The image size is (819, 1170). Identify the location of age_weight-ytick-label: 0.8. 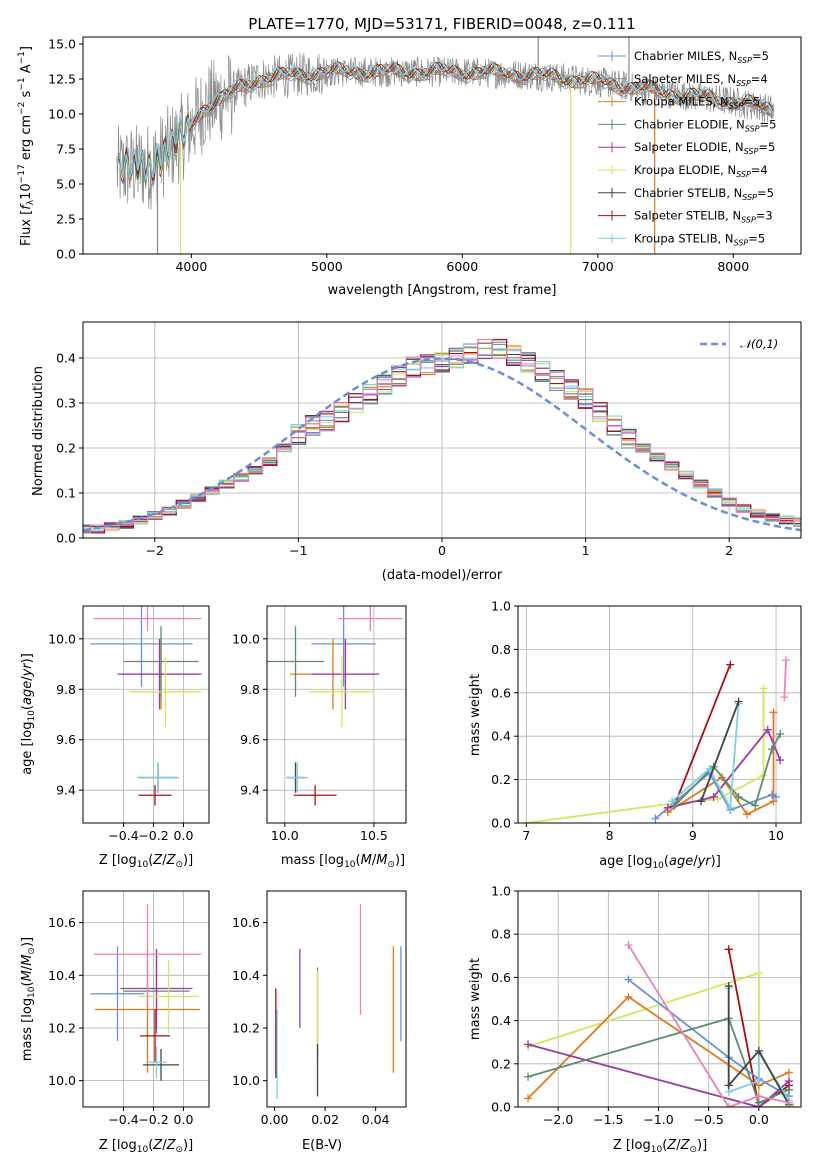
(501, 649).